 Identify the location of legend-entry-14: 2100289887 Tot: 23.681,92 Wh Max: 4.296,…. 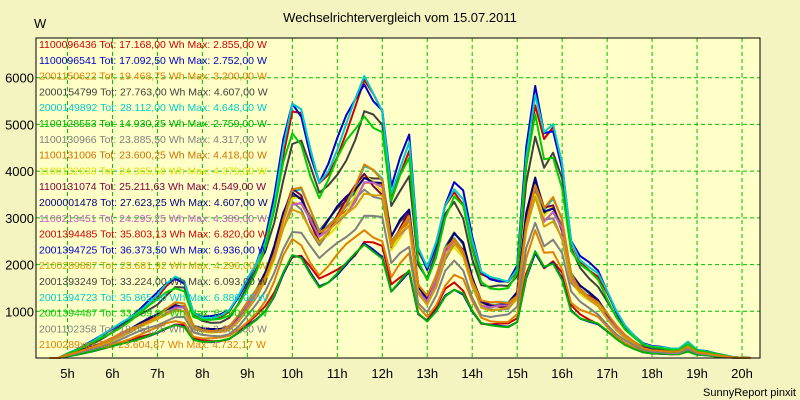
(153, 266).